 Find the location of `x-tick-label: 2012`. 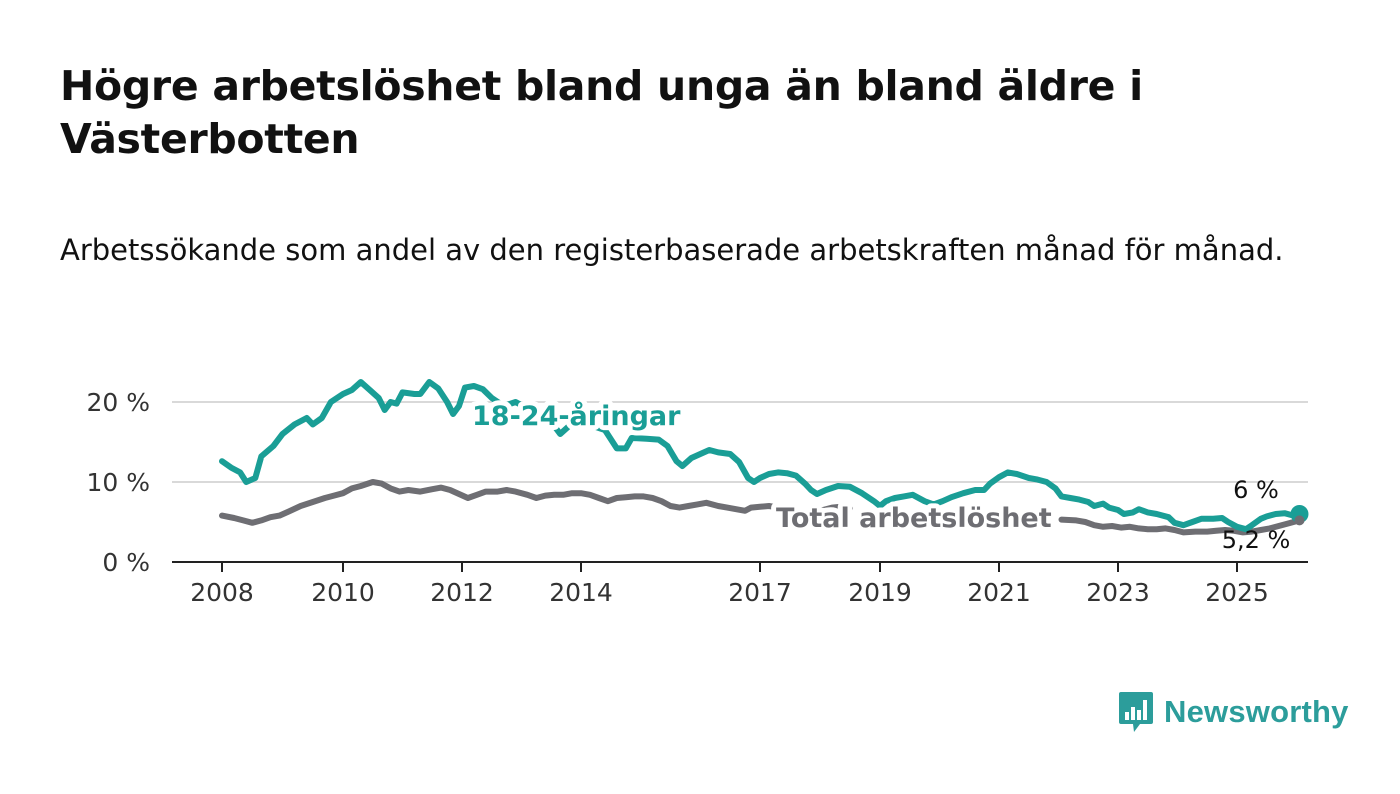

x-tick-label: 2012 is located at coordinates (462, 592).